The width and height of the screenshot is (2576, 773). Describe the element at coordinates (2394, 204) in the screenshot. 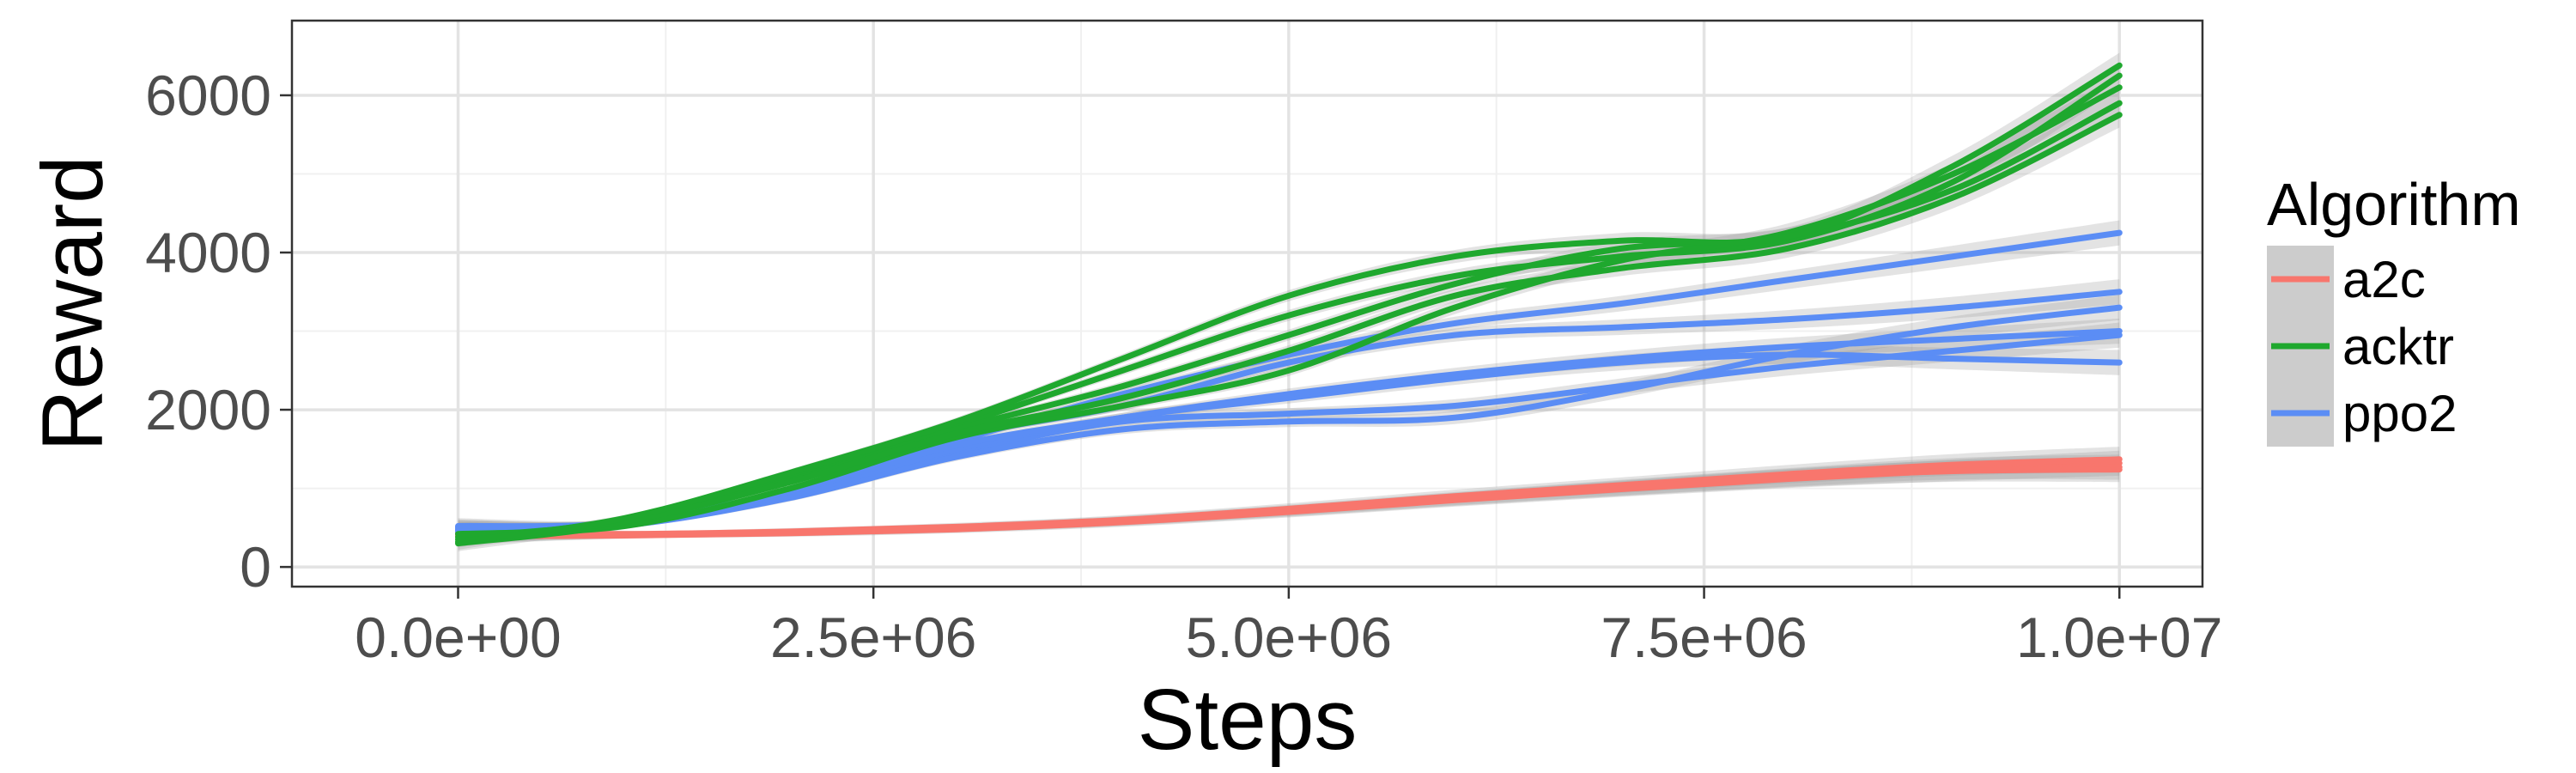

I see `legend-title: Algorithm` at that location.